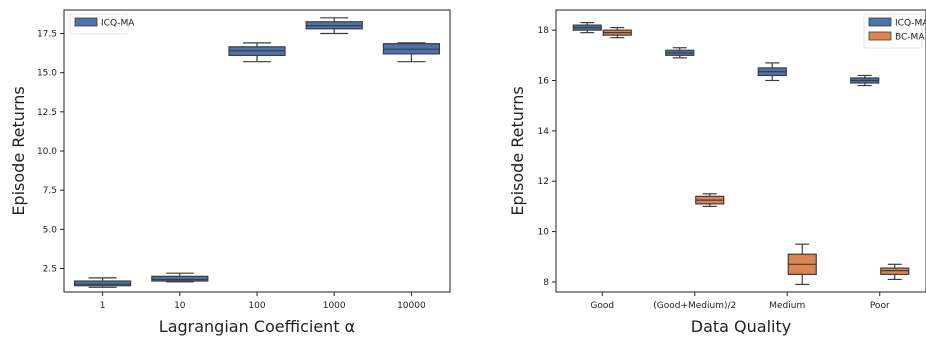 The image size is (926, 341). Describe the element at coordinates (257, 326) in the screenshot. I see `left-x-axis-label: Lagrangian Coefficient α` at that location.